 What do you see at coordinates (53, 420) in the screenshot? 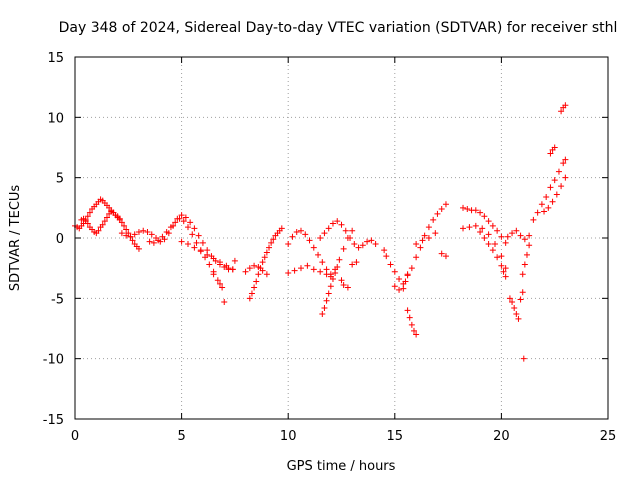
I see `y-tick-label: -15` at bounding box center [53, 420].